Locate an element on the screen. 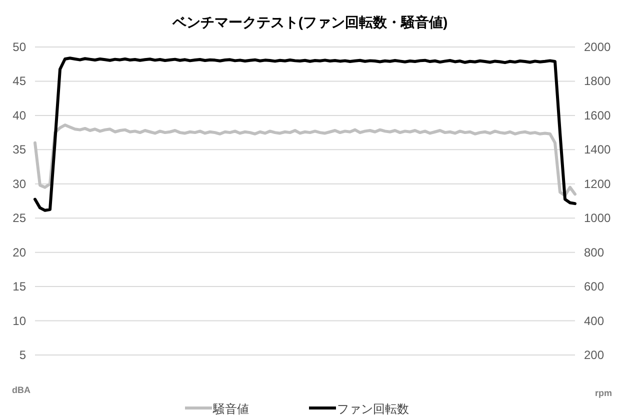  y2-tick-label: 2000 is located at coordinates (598, 47).